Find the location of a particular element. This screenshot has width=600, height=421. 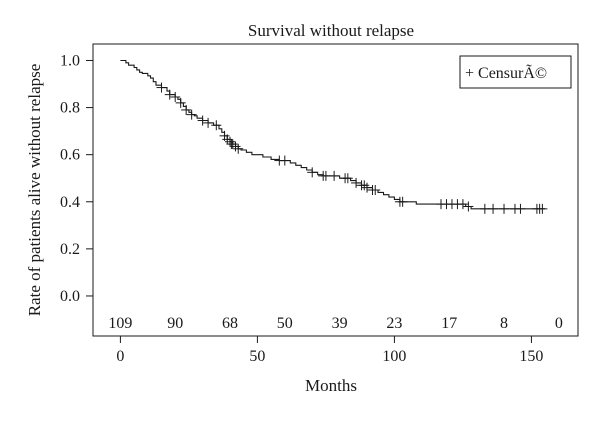

at-risk-label: 8 is located at coordinates (504, 323).